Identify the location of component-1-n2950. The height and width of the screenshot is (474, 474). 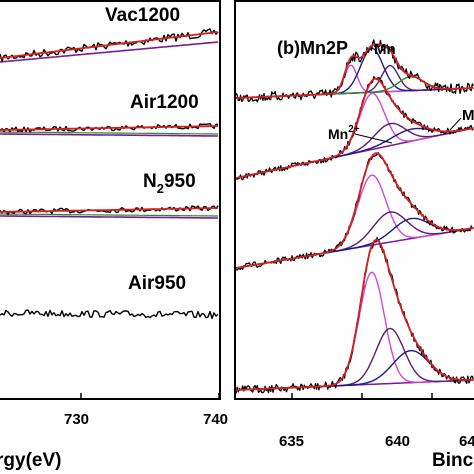
(354, 221).